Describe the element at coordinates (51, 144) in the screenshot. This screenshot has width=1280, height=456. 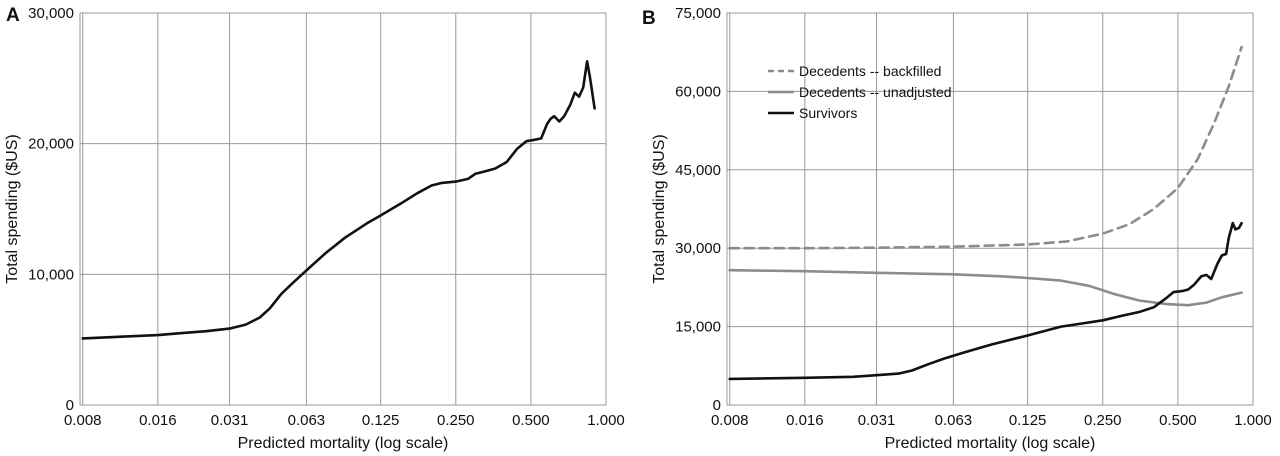
I see `y-tick-label: 20,000` at that location.